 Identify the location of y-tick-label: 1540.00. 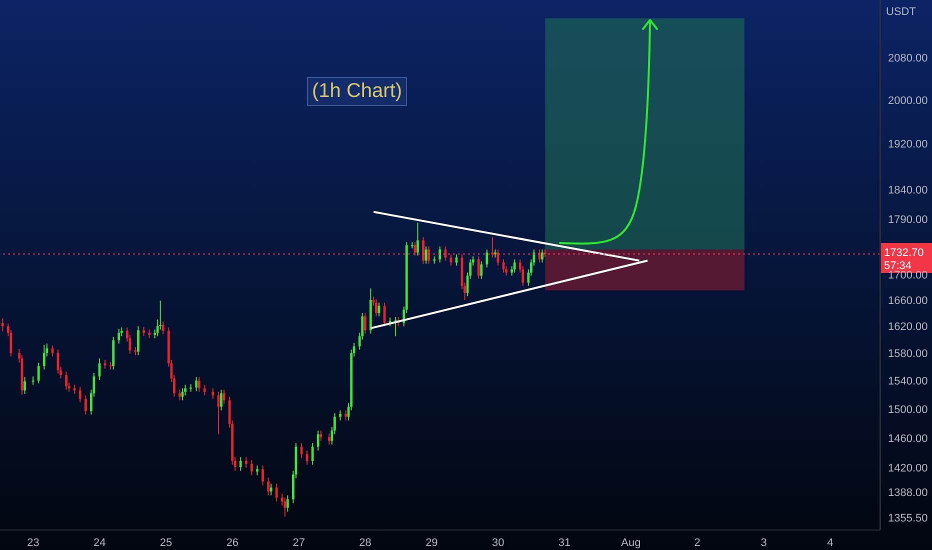
(908, 382).